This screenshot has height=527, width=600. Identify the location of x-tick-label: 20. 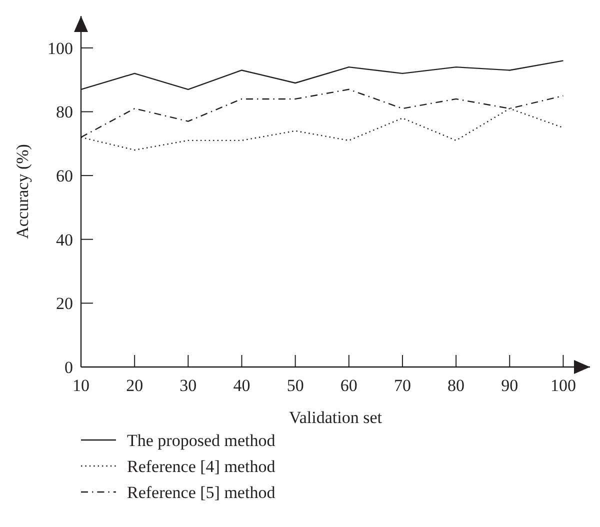
(135, 385).